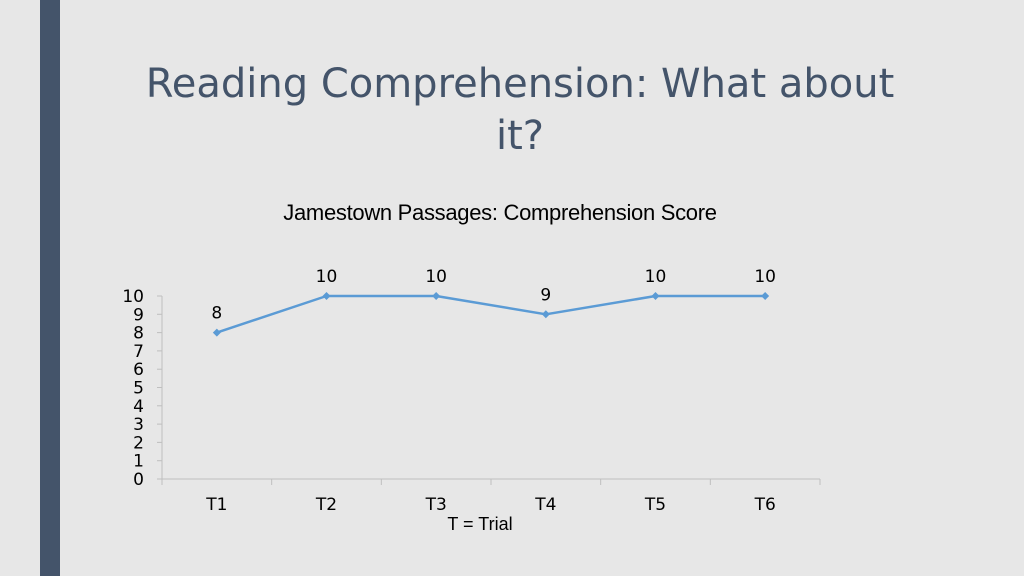  Describe the element at coordinates (655, 505) in the screenshot. I see `x-tick-label: T5` at that location.